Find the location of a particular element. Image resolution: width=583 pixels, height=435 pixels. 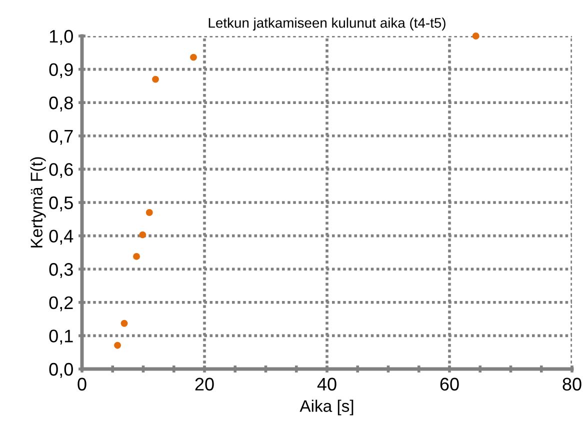

y-tick-label: 0,6 is located at coordinates (61, 170).